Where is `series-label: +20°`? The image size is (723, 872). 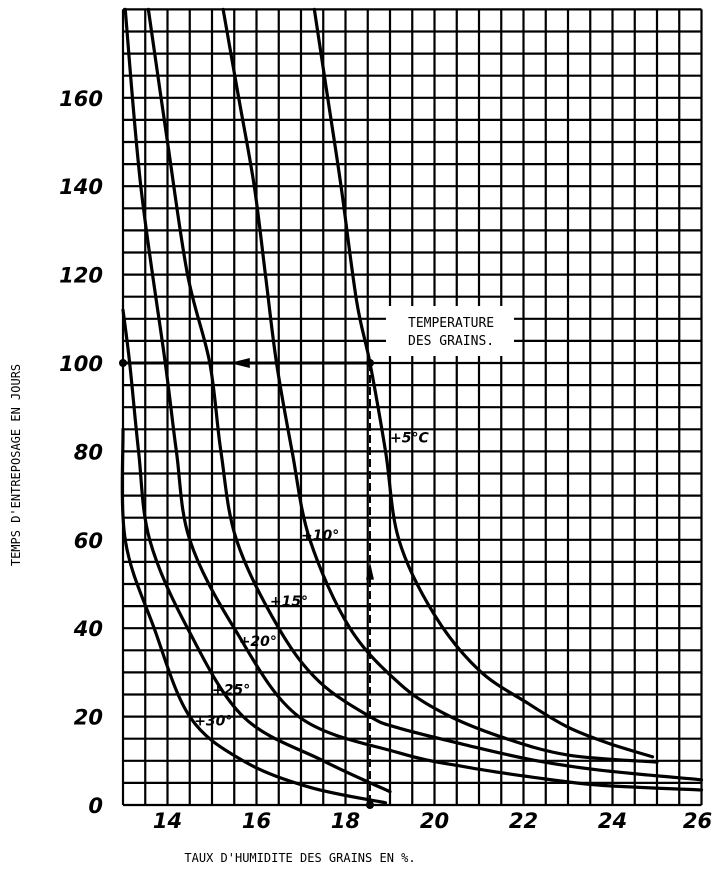
series-label: +20° is located at coordinates (258, 642).